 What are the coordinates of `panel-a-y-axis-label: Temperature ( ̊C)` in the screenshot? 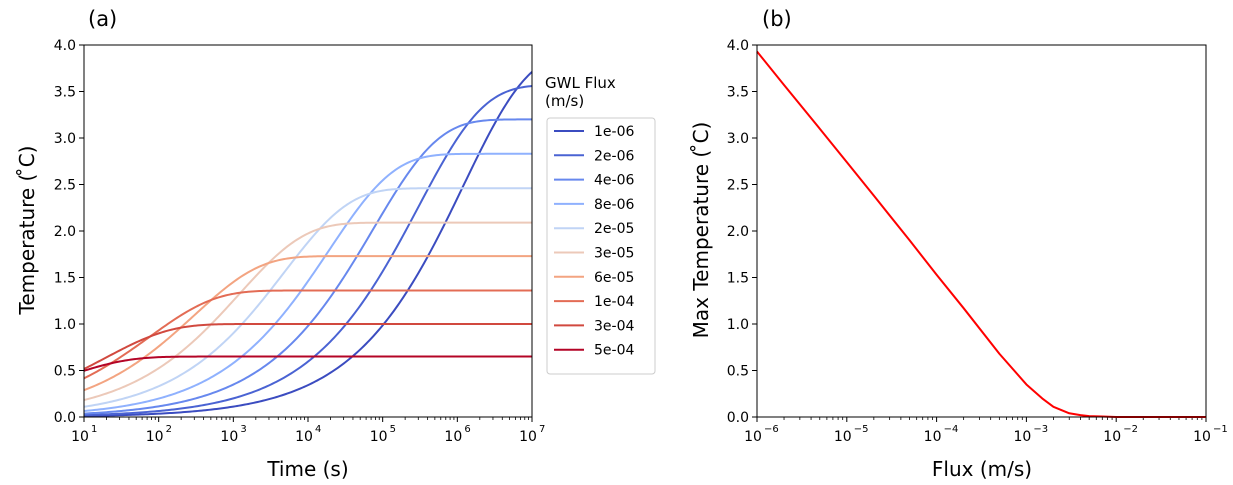 It's located at (27, 231).